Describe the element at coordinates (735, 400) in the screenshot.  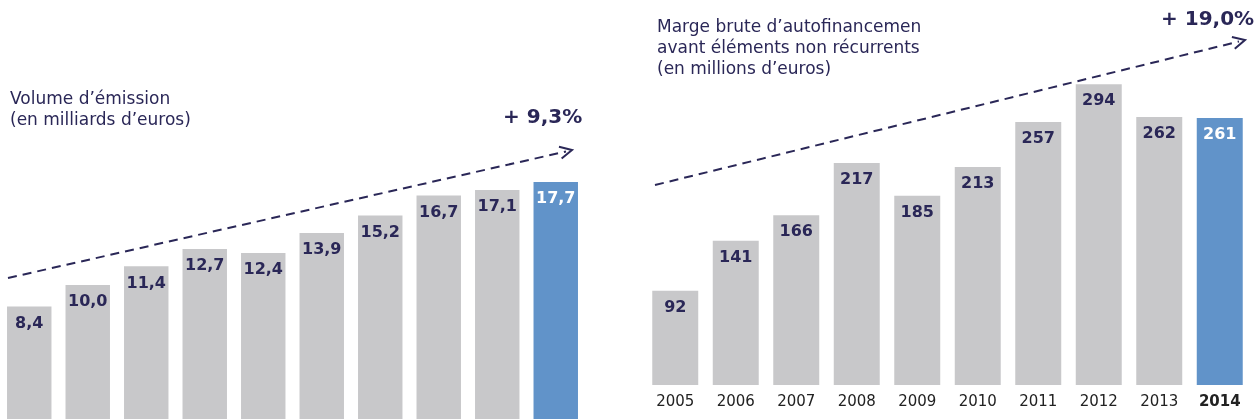
I see `x-tick-label: 2006` at that location.